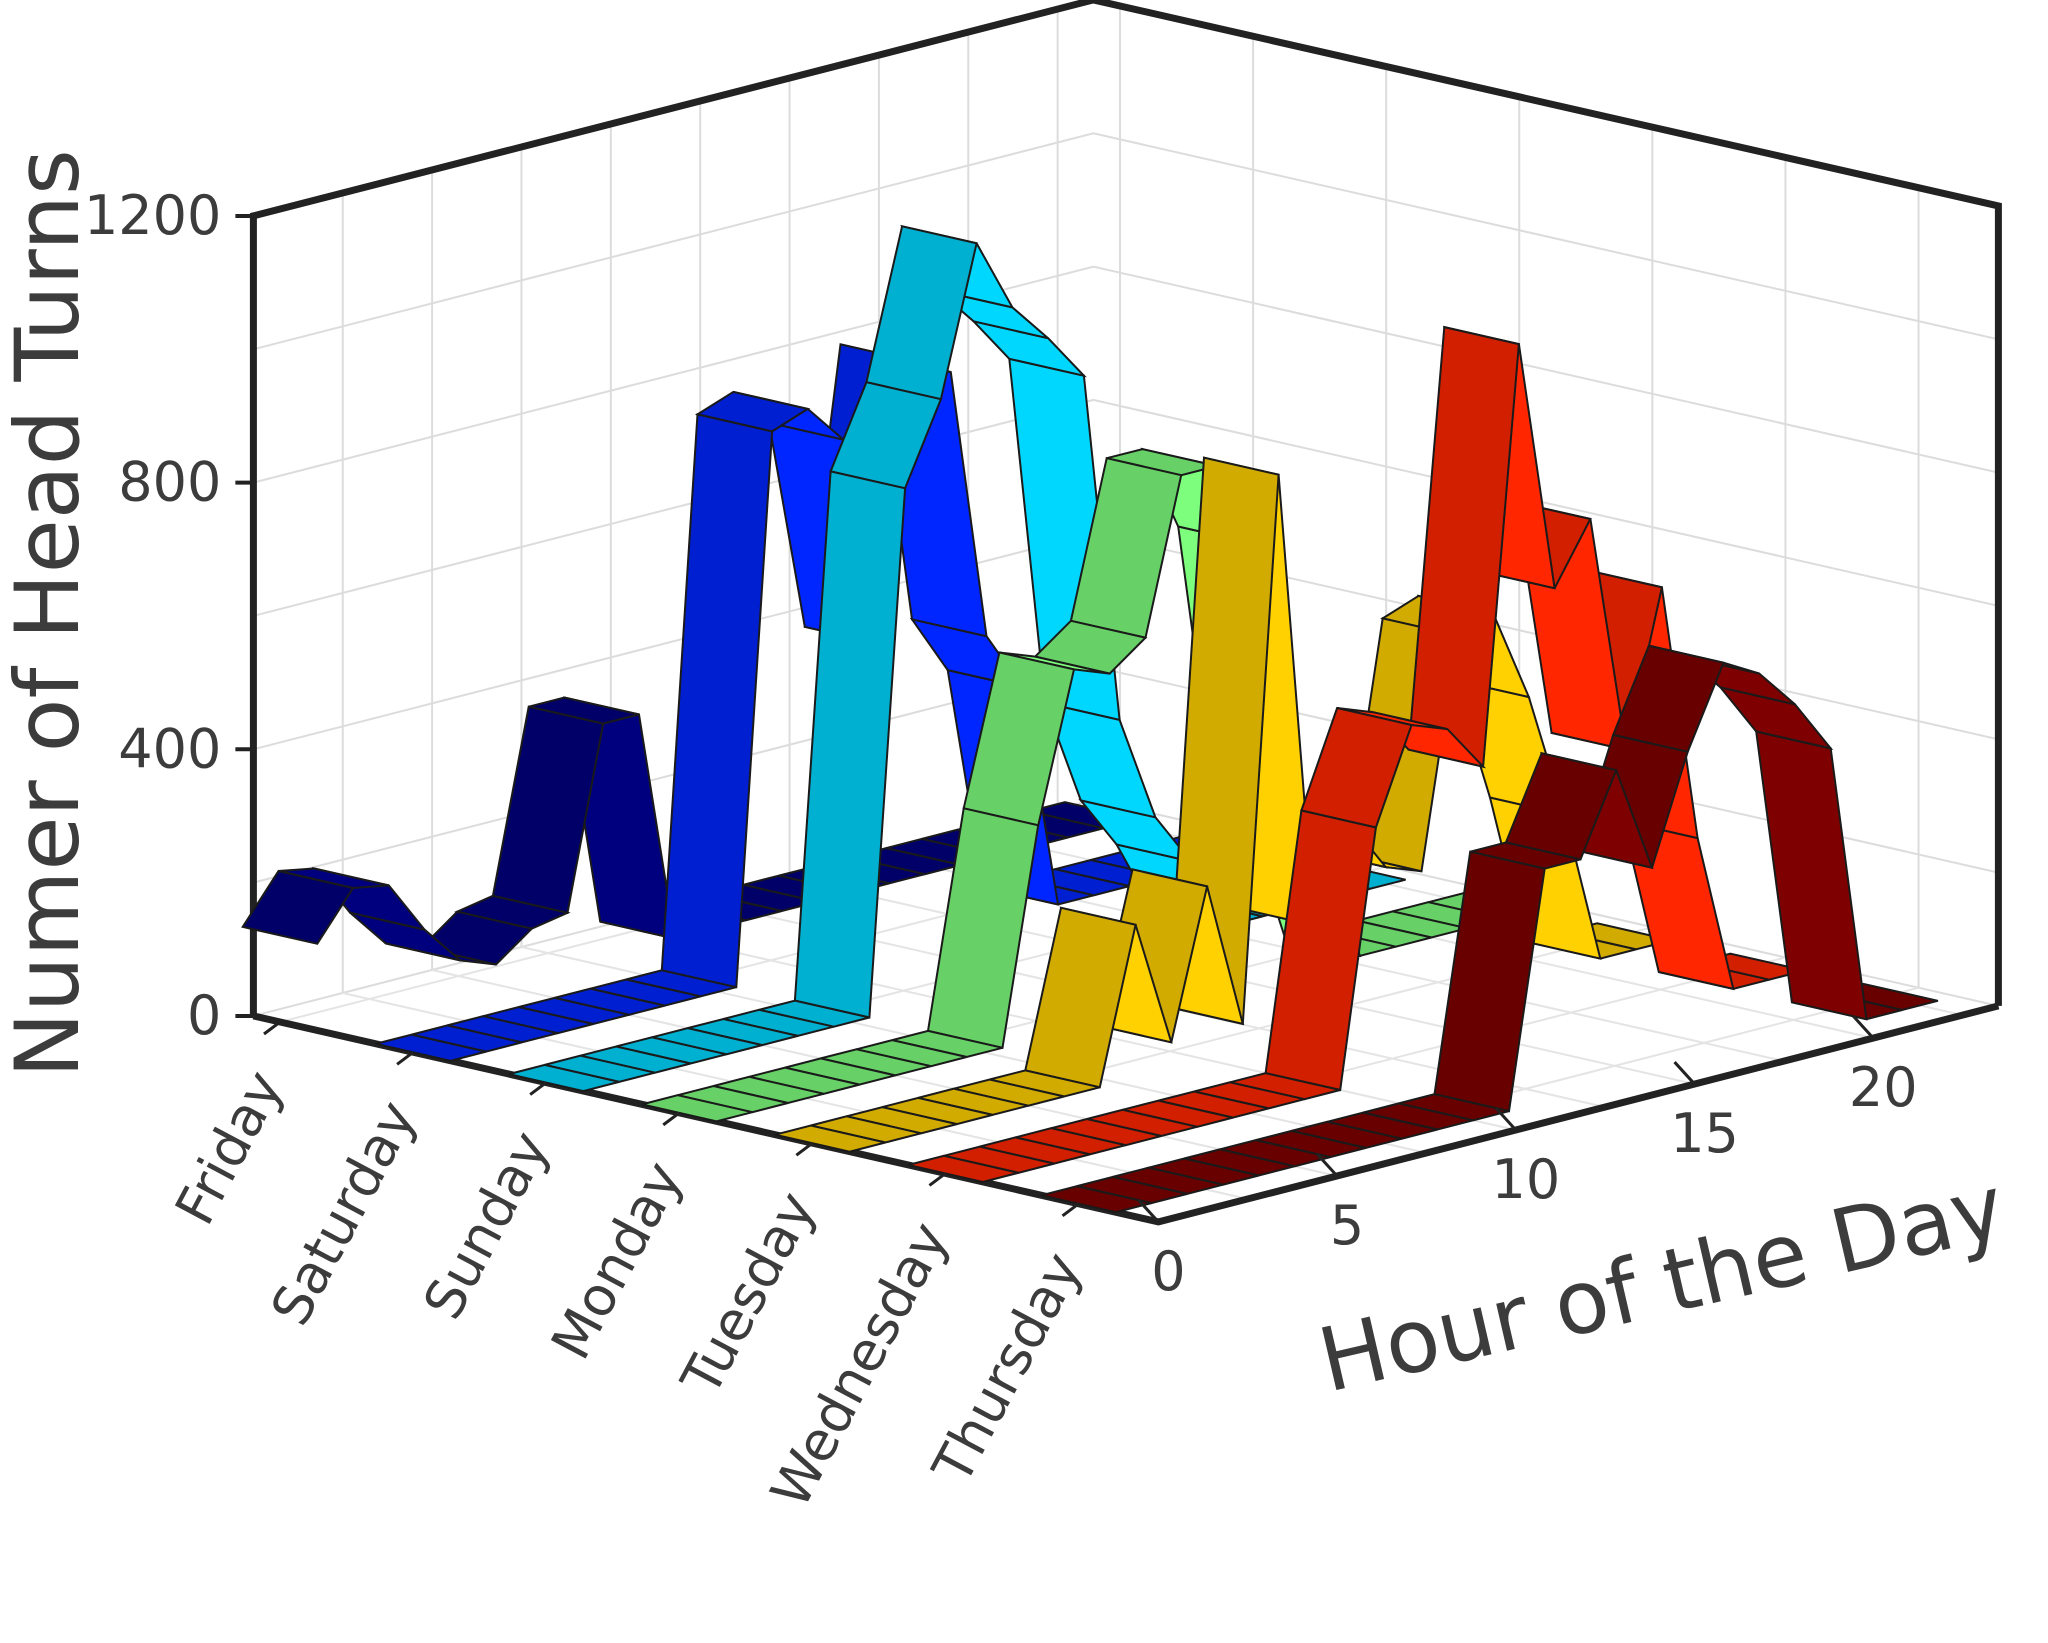  Describe the element at coordinates (1168, 1271) in the screenshot. I see `x-tick-label: 0` at that location.